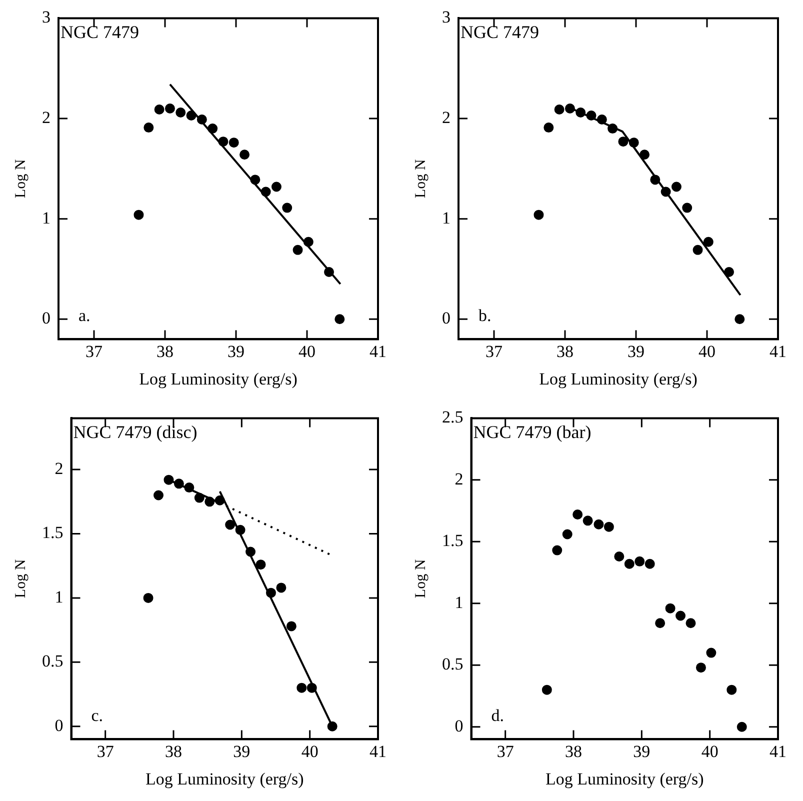  What do you see at coordinates (453, 417) in the screenshot?
I see `y-tick-label: 2.5` at bounding box center [453, 417].